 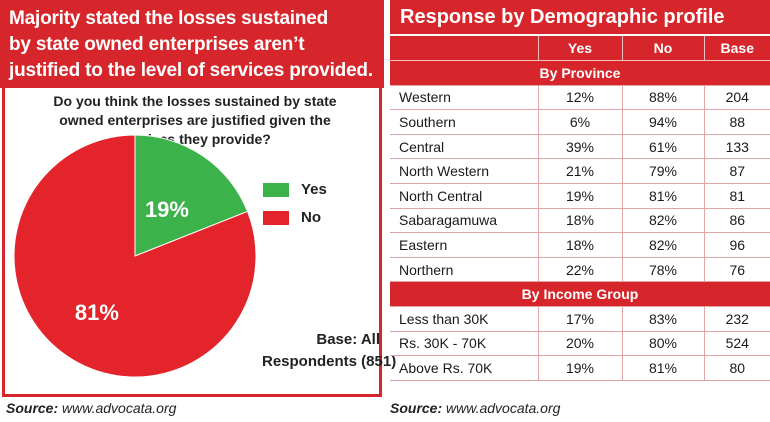 I want to click on cell-yes: 20%, so click(x=580, y=344).